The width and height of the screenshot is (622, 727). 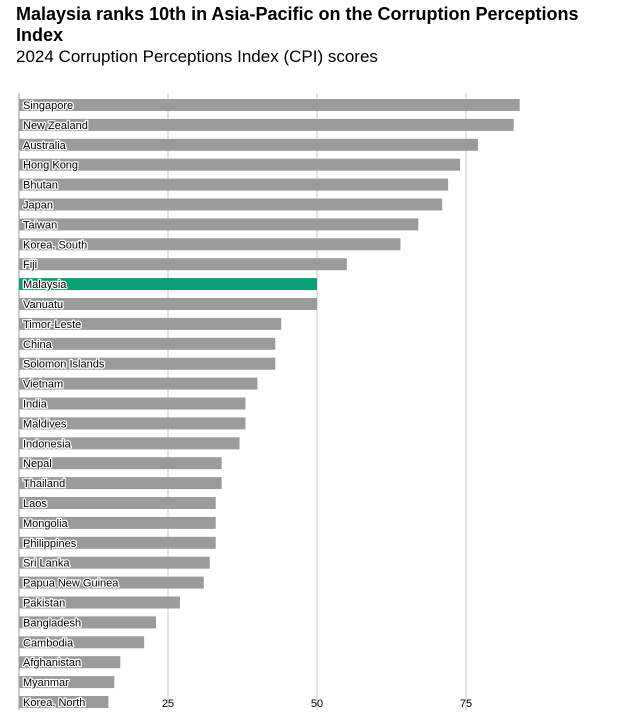 What do you see at coordinates (38, 206) in the screenshot?
I see `bar-label: Japan` at bounding box center [38, 206].